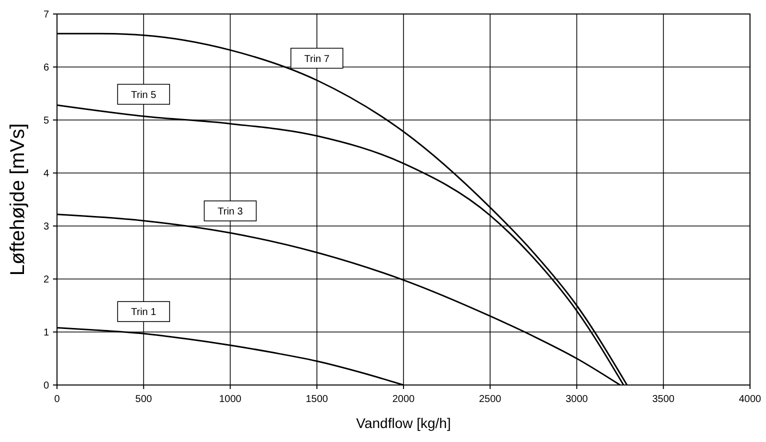 This screenshot has width=766, height=442. What do you see at coordinates (46, 386) in the screenshot?
I see `y-tick-label: 0` at bounding box center [46, 386].